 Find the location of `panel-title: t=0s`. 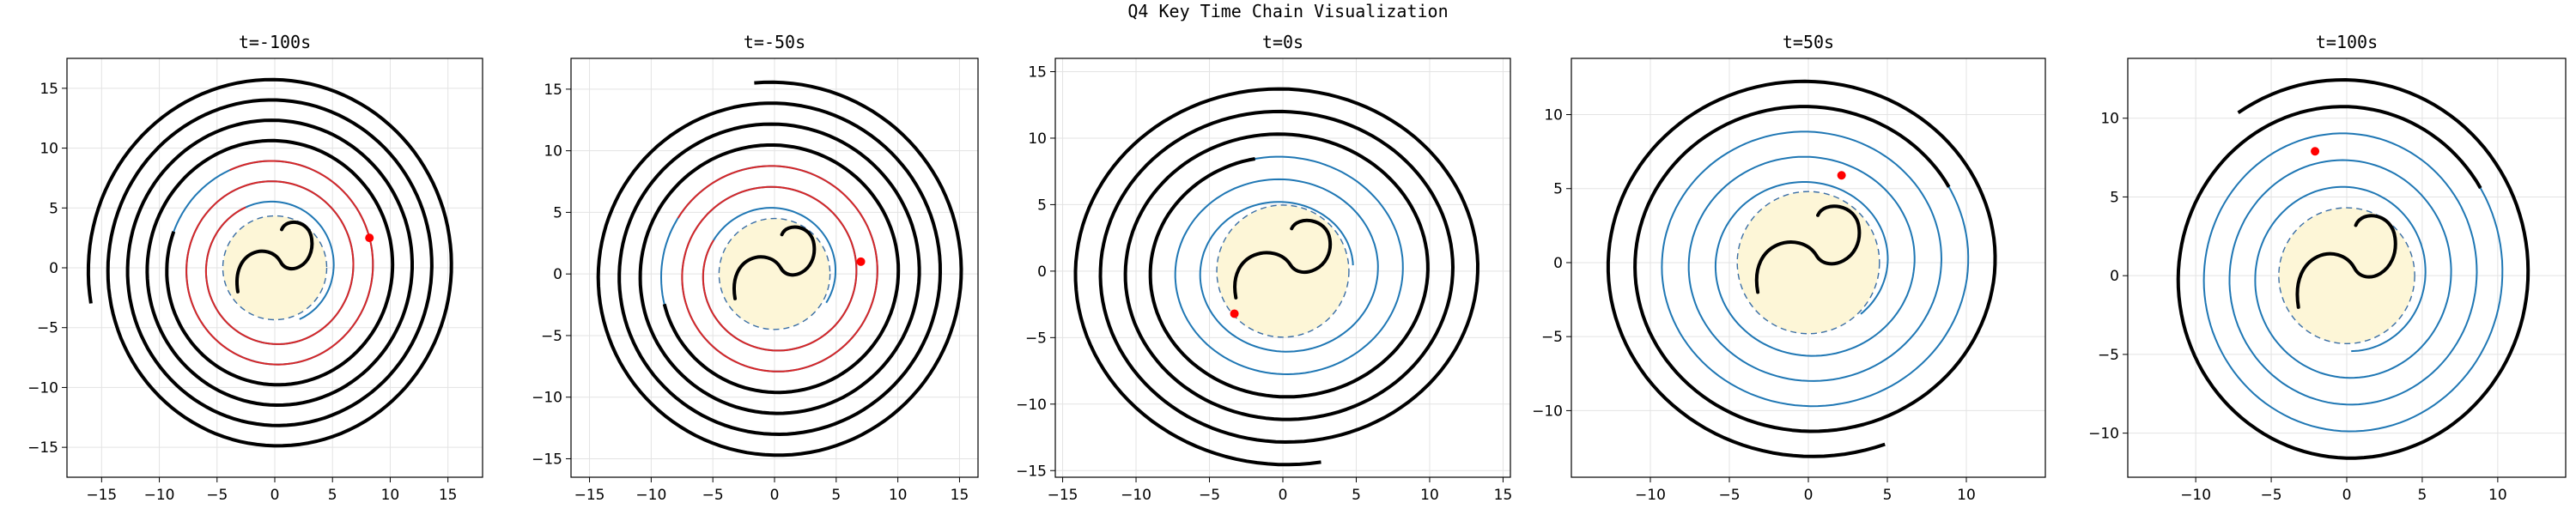

panel-title: t=0s is located at coordinates (1283, 42).